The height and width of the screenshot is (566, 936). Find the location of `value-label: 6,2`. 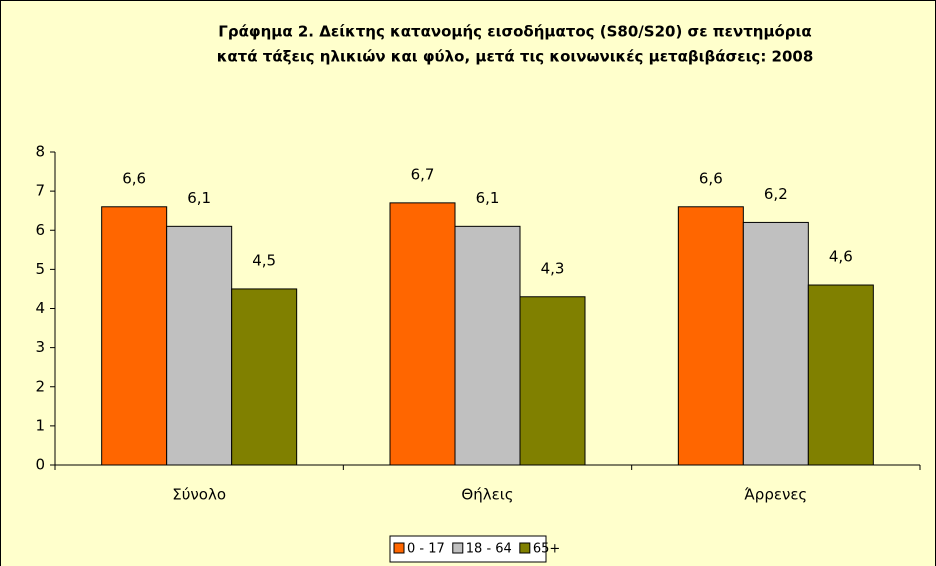

value-label: 6,2 is located at coordinates (776, 194).